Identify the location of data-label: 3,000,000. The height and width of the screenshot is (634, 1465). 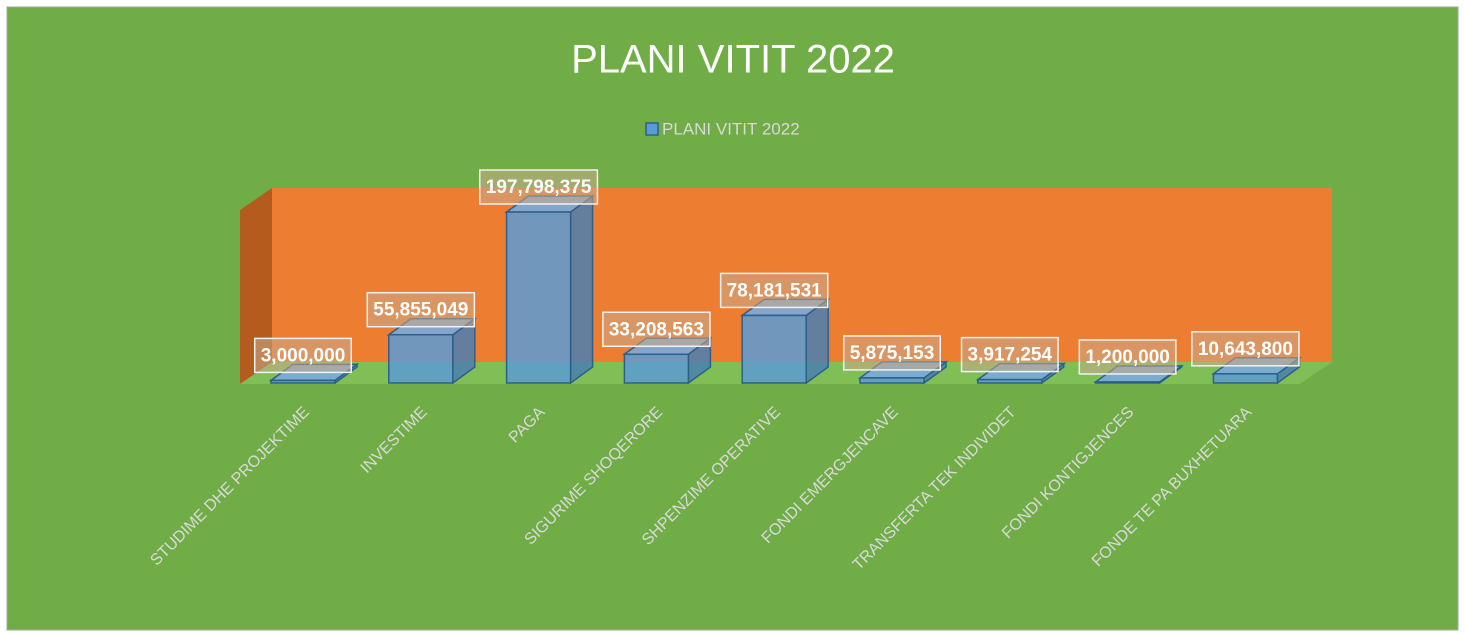
(303, 355).